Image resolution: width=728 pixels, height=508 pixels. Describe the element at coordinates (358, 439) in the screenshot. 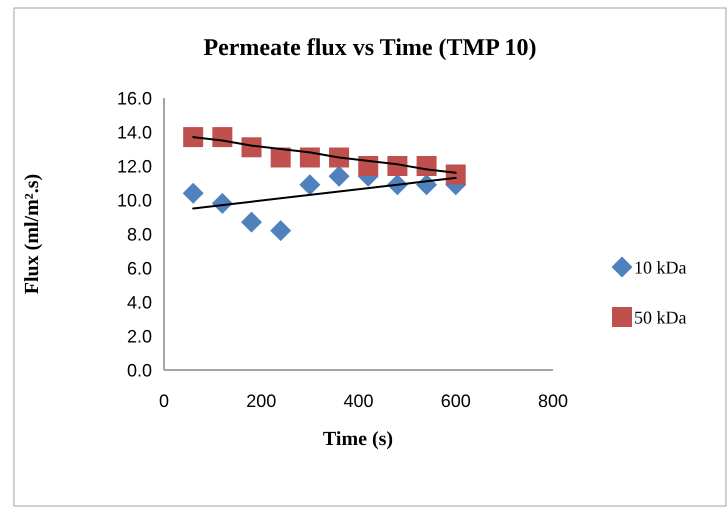

I see `x-axis-title: Time (s)` at that location.